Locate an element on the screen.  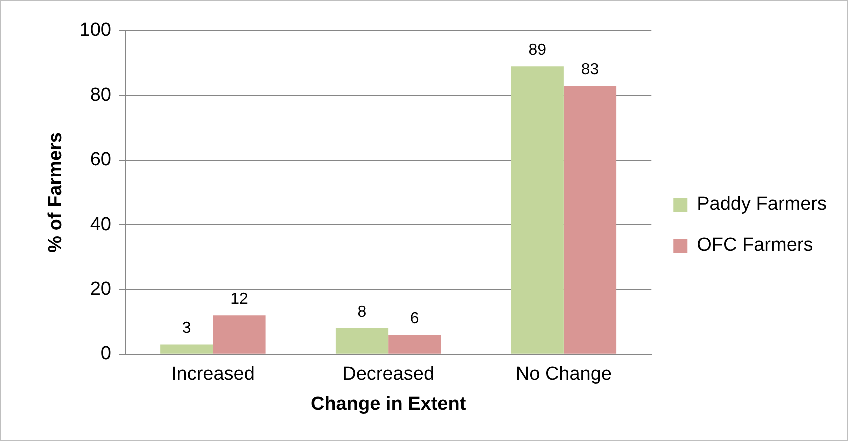
legend-label: Paddy Farmers is located at coordinates (762, 205).